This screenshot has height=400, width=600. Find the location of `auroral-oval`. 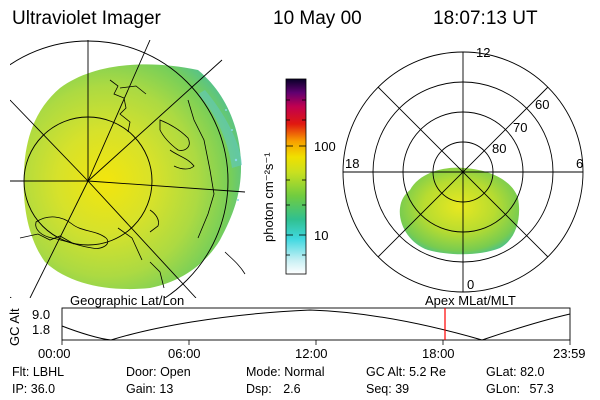

auroral-oval is located at coordinates (459, 211).